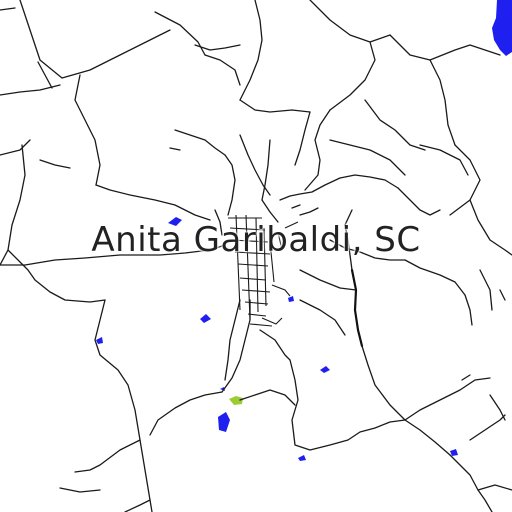  I want to click on highway, so click(357, 308).